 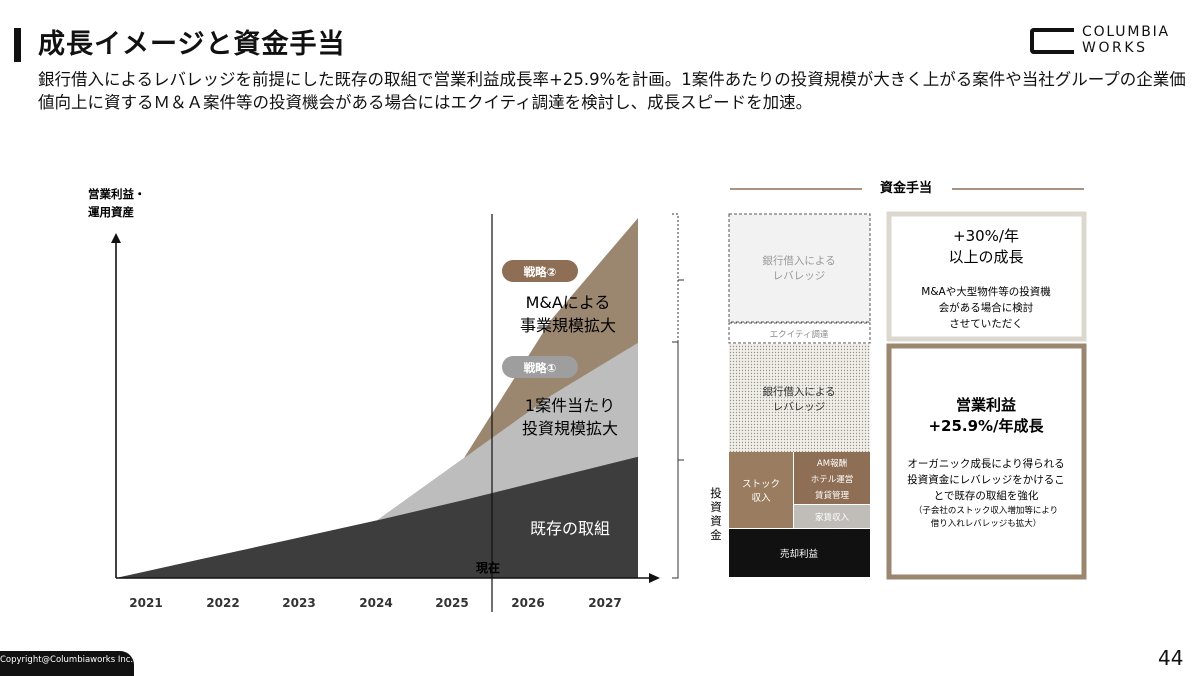 I want to click on footer-copyright: Copyright@Columbiaworks Inc., so click(x=67, y=663).